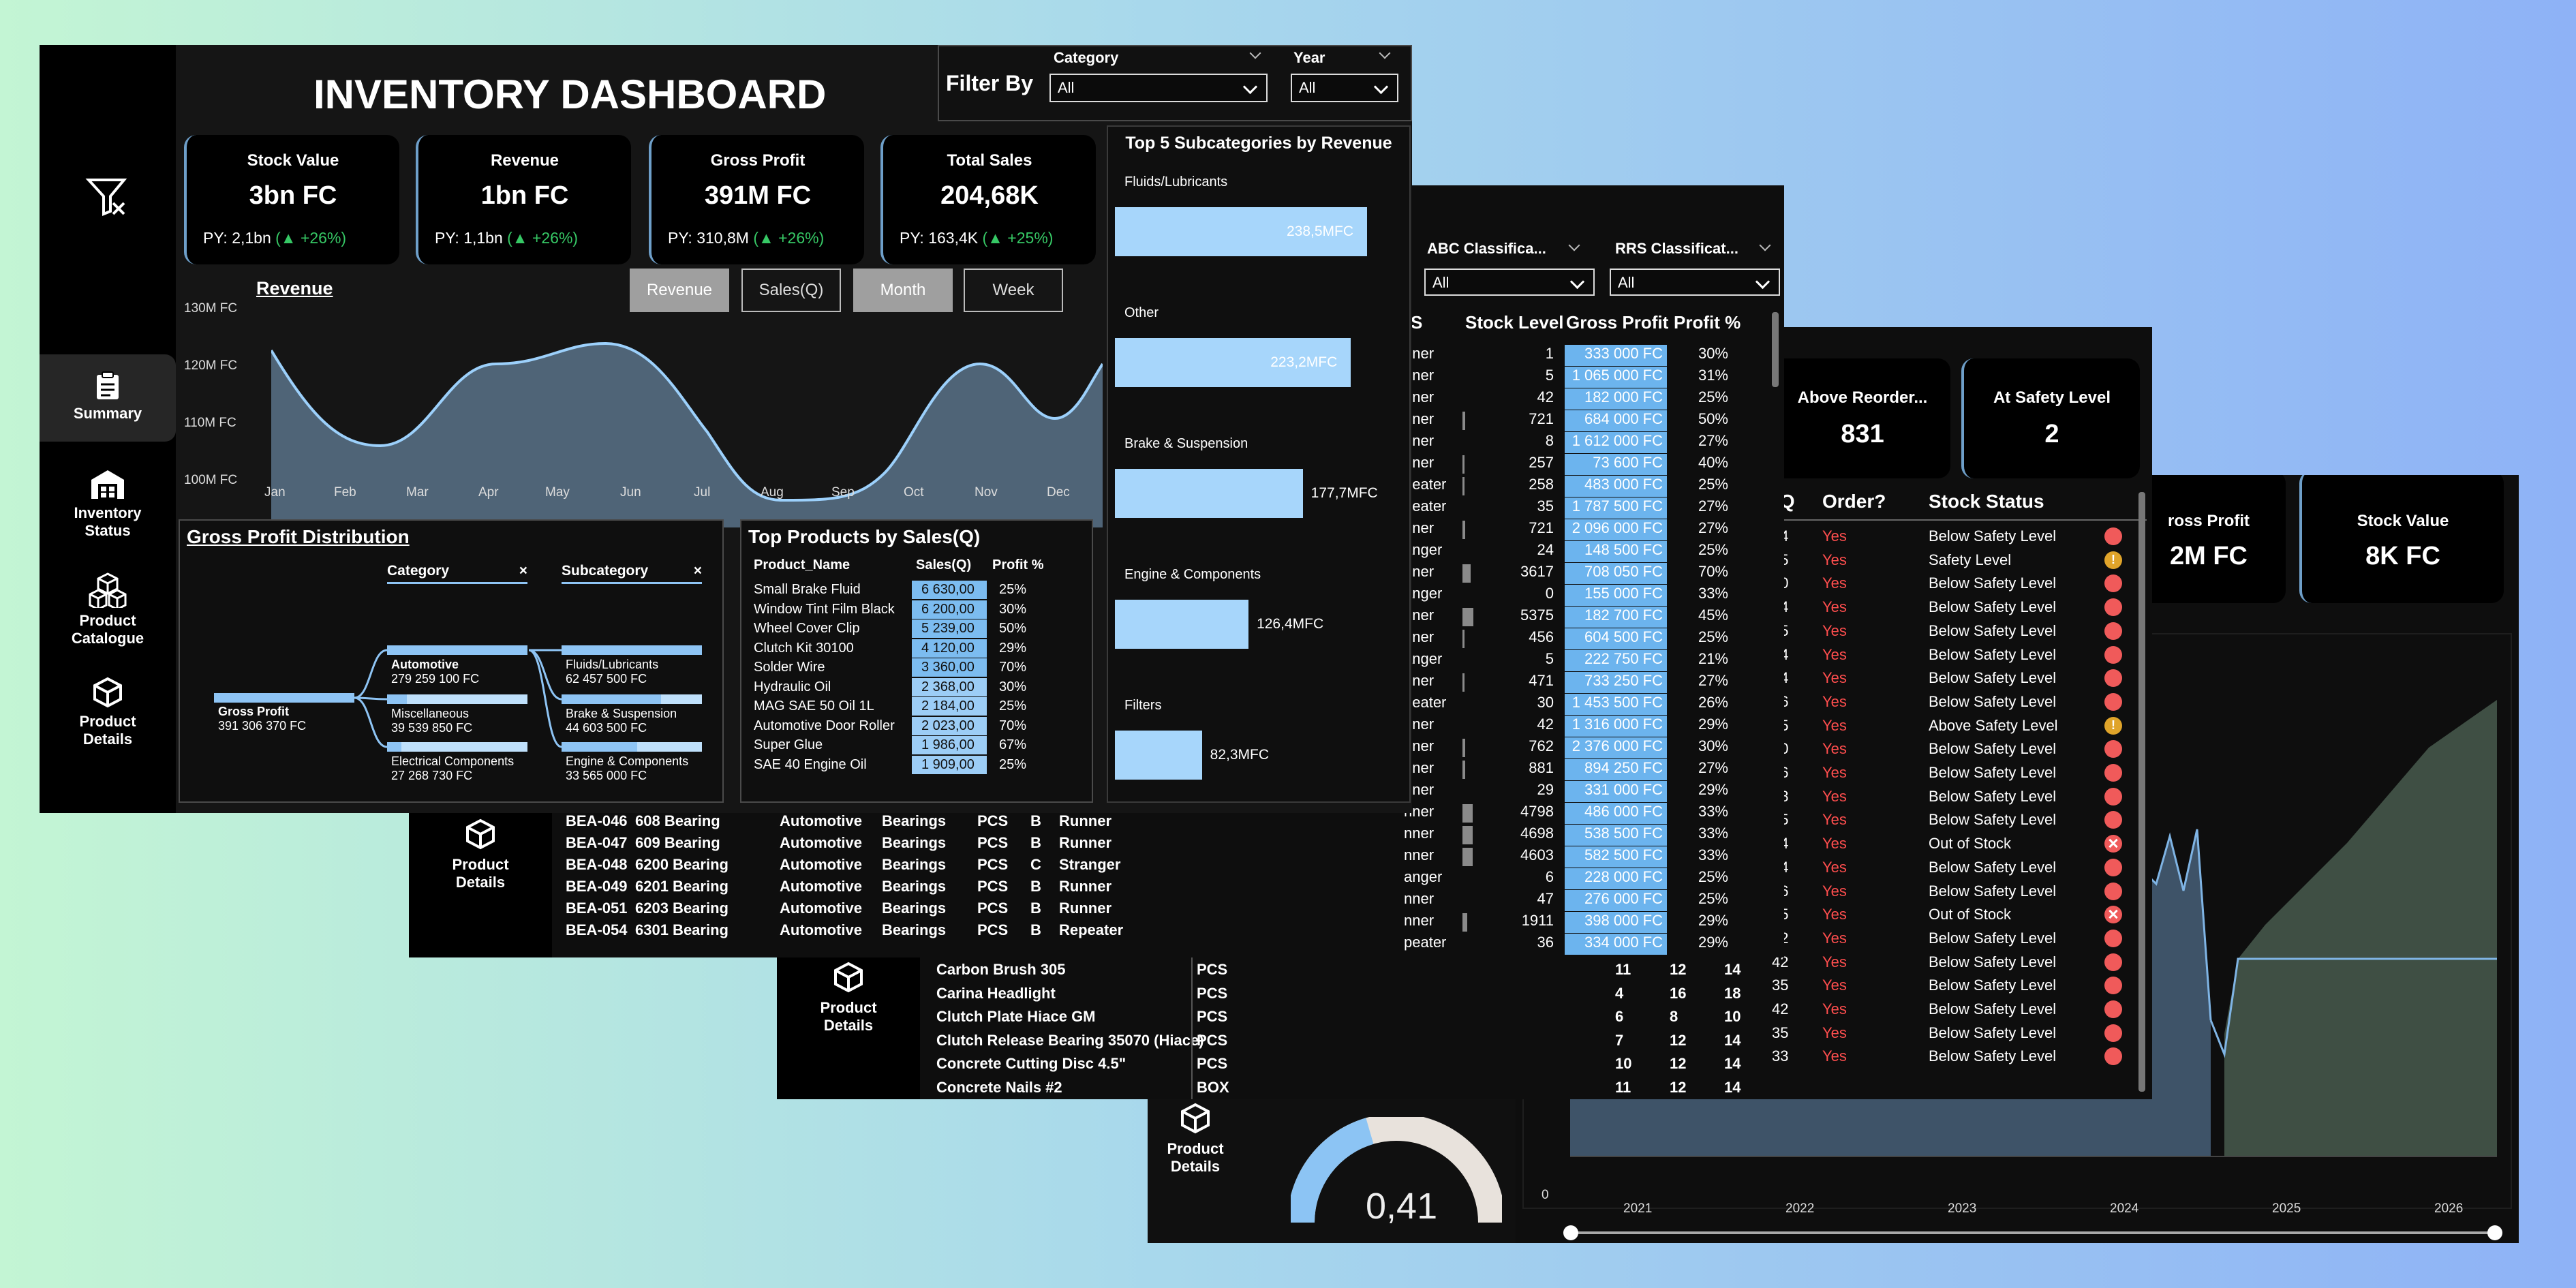  What do you see at coordinates (1594, 573) in the screenshot?
I see `table-row: nner 3617 708 050 FC 70%` at bounding box center [1594, 573].